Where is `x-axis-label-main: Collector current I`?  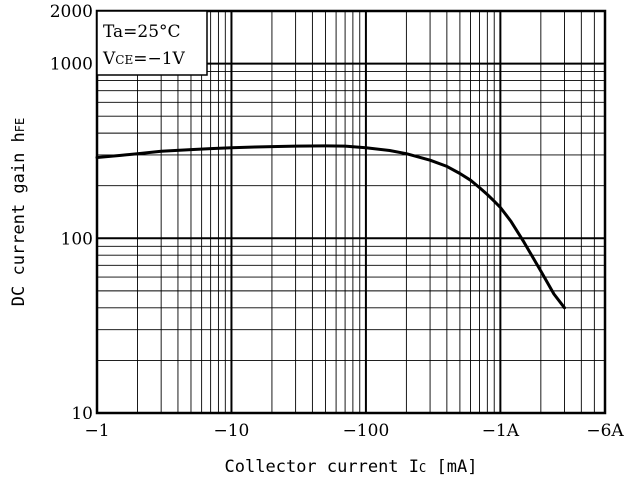
x-axis-label-main: Collector current I is located at coordinates (322, 467).